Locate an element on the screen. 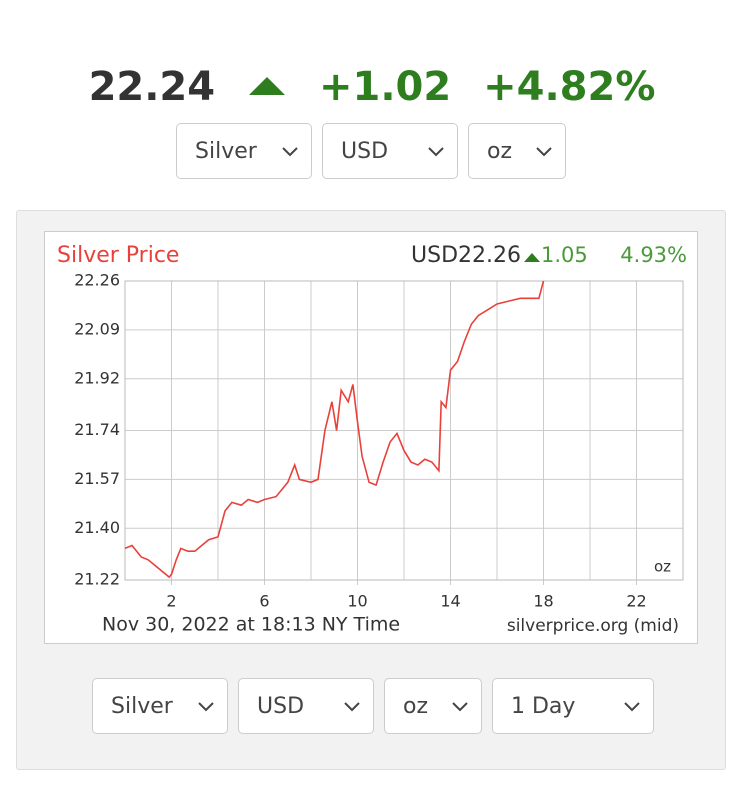  unit: oz is located at coordinates (662, 567).